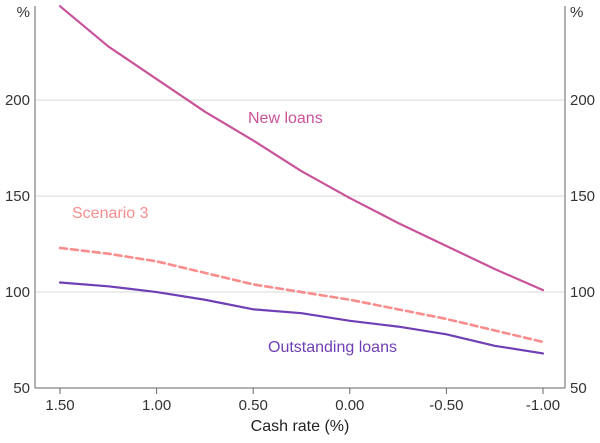 The height and width of the screenshot is (443, 600). What do you see at coordinates (156, 405) in the screenshot?
I see `x-tick-label: 1.00` at bounding box center [156, 405].